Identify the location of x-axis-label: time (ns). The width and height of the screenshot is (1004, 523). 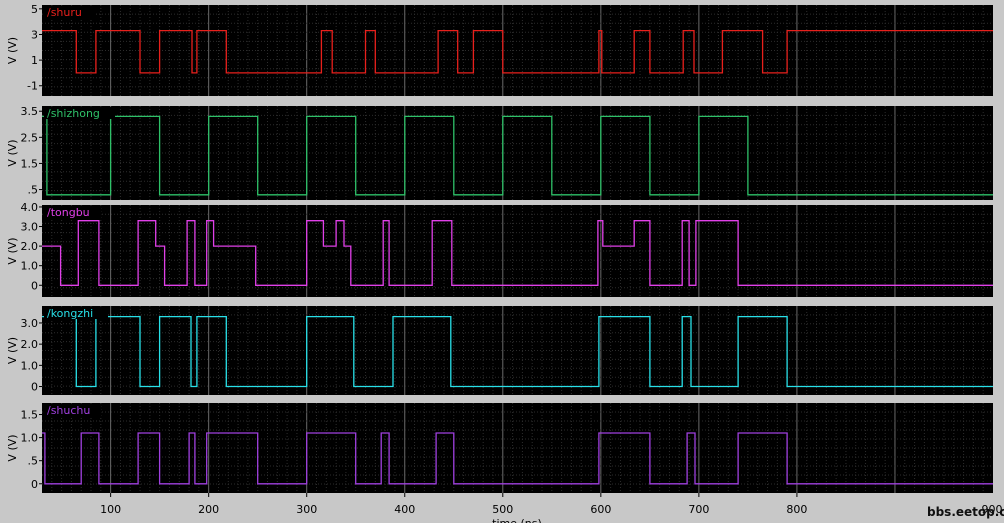
(517, 520).